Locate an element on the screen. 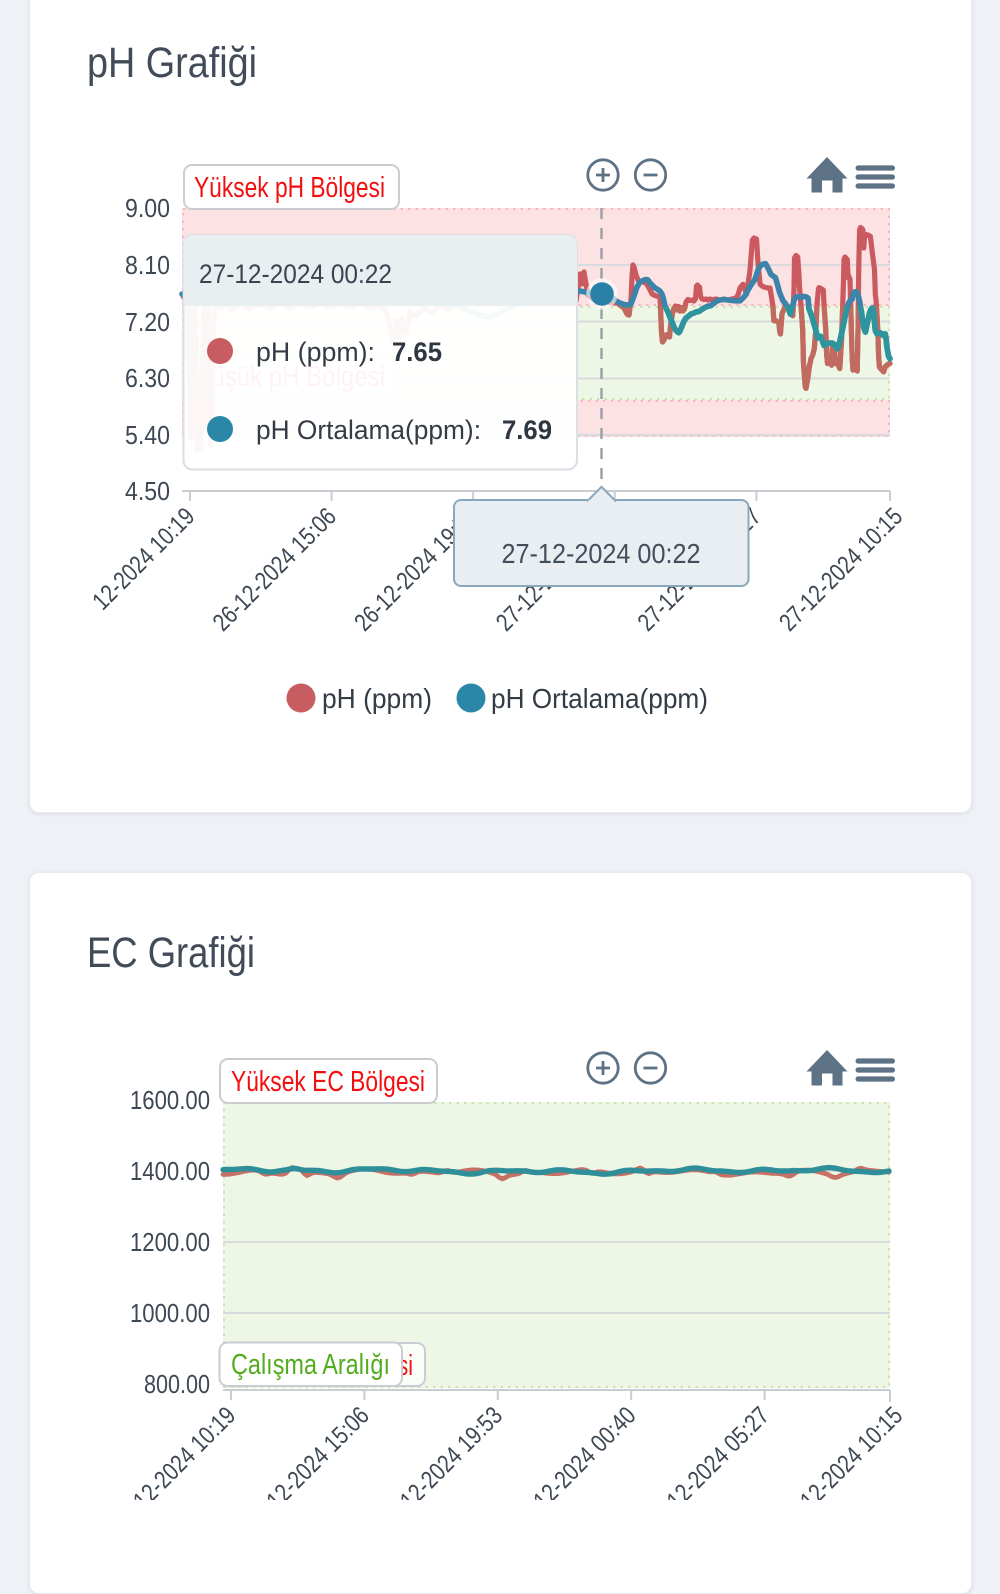 This screenshot has height=1594, width=1000. svg-text: 5.40 is located at coordinates (147, 435).